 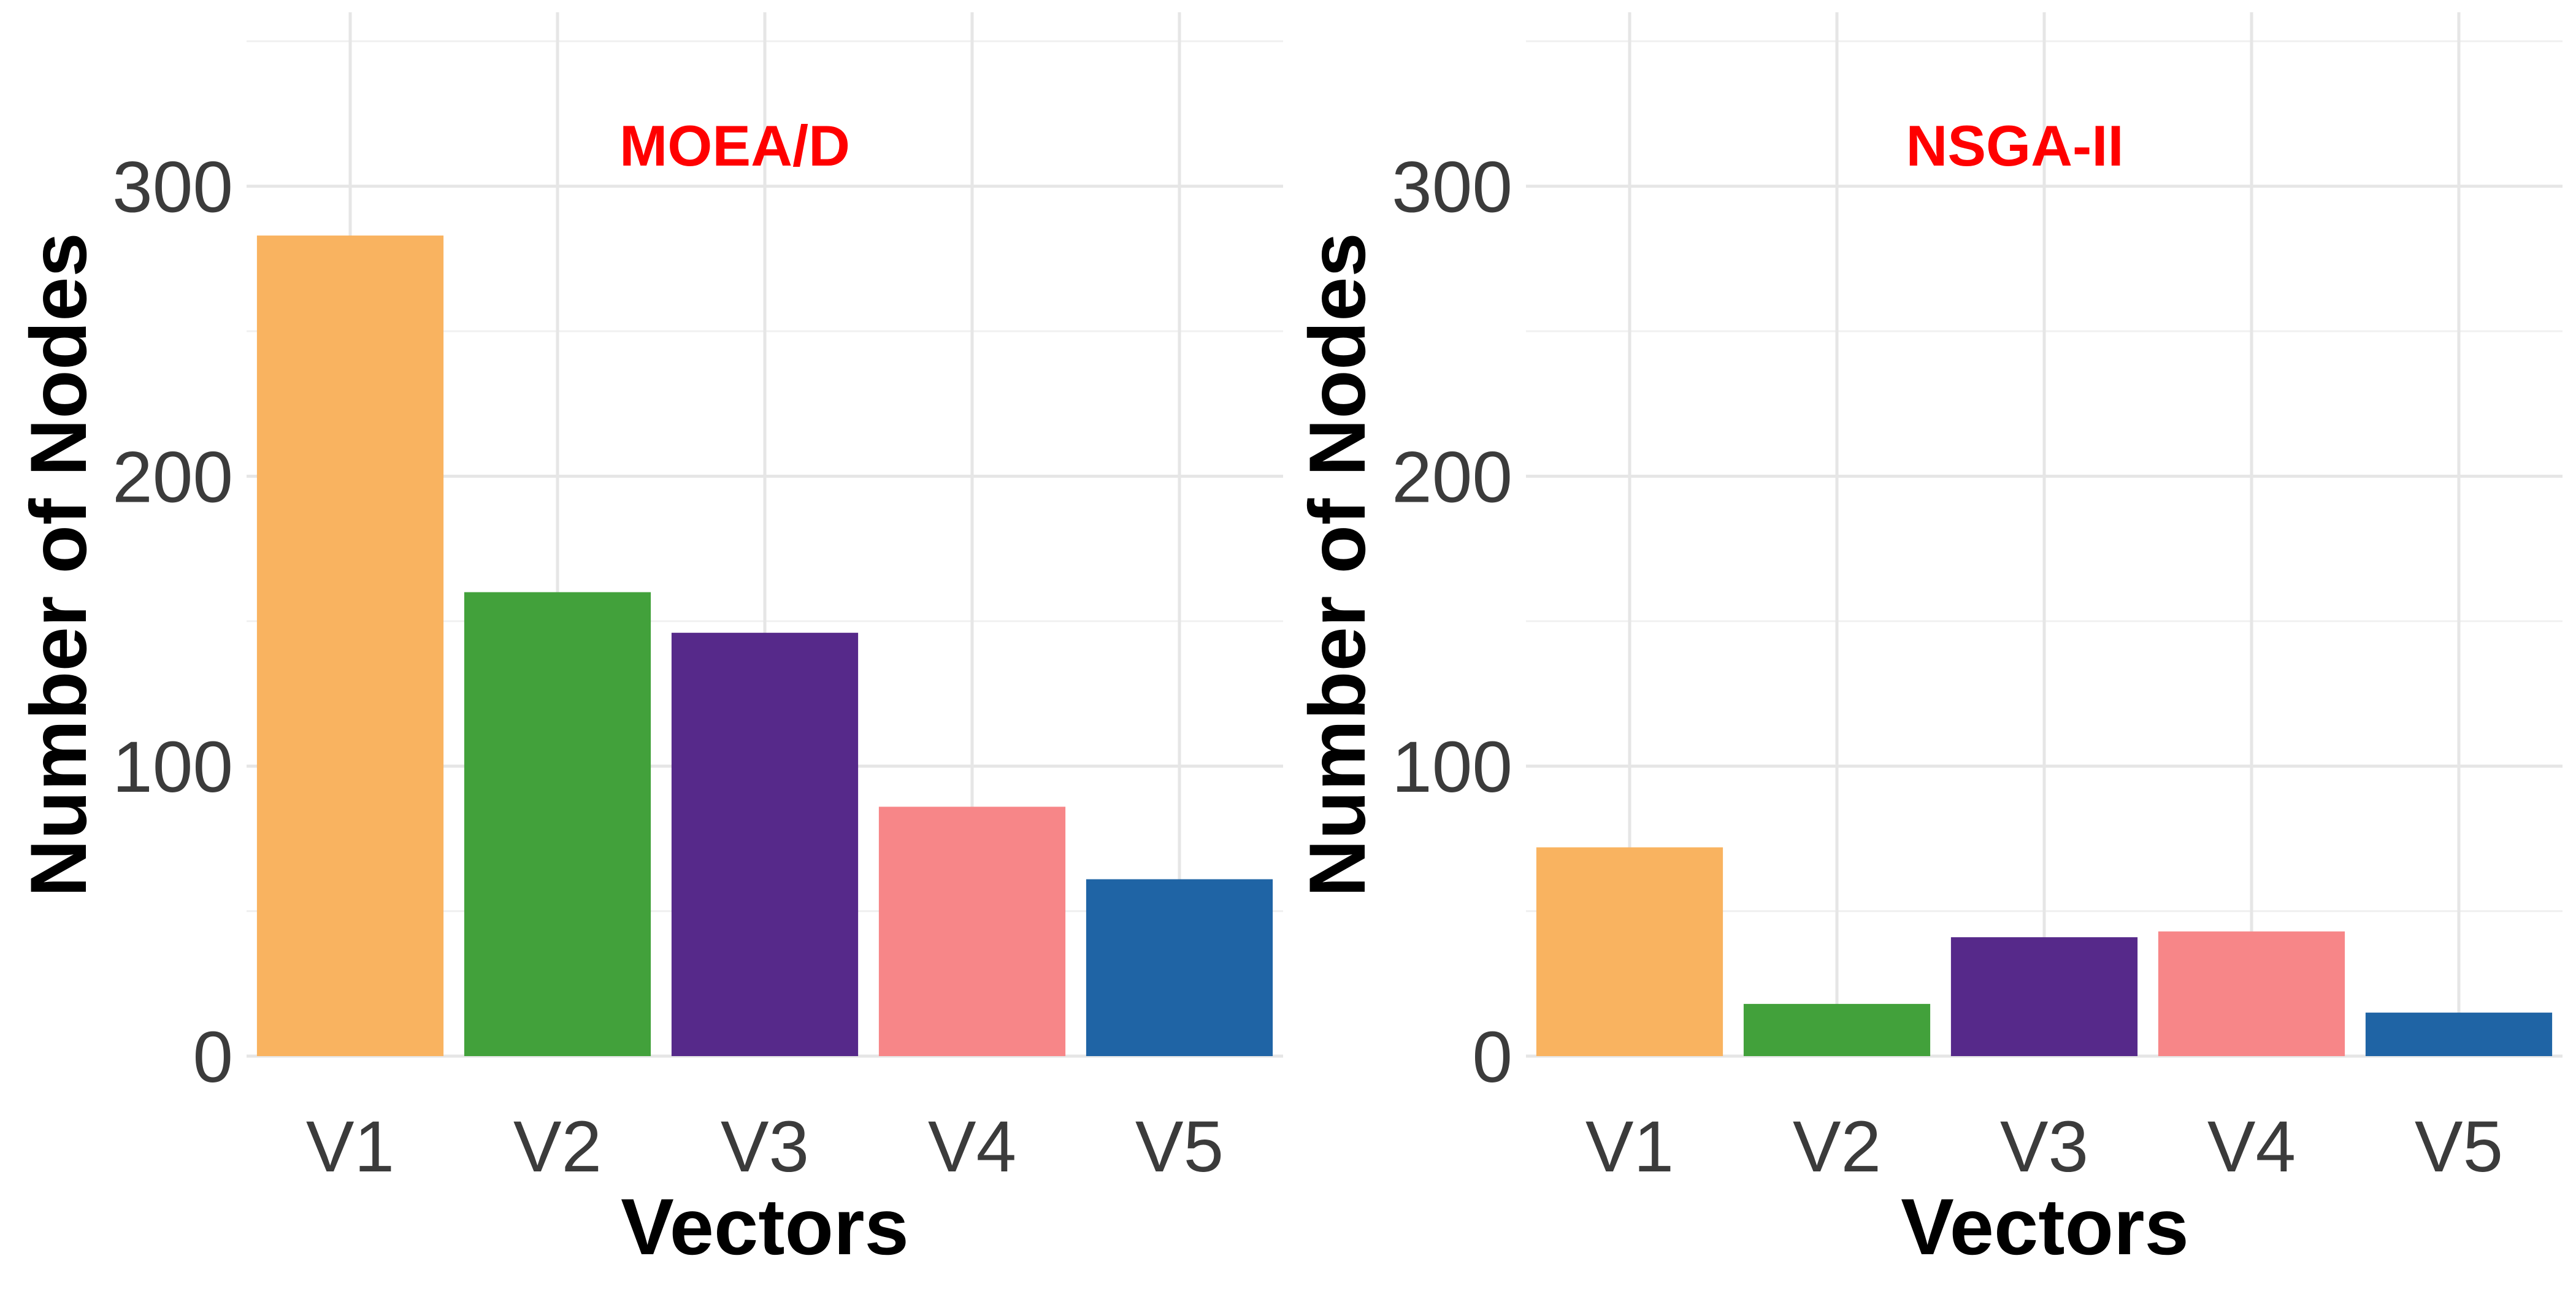 I want to click on chart-title: NSGA-II, so click(x=2014, y=145).